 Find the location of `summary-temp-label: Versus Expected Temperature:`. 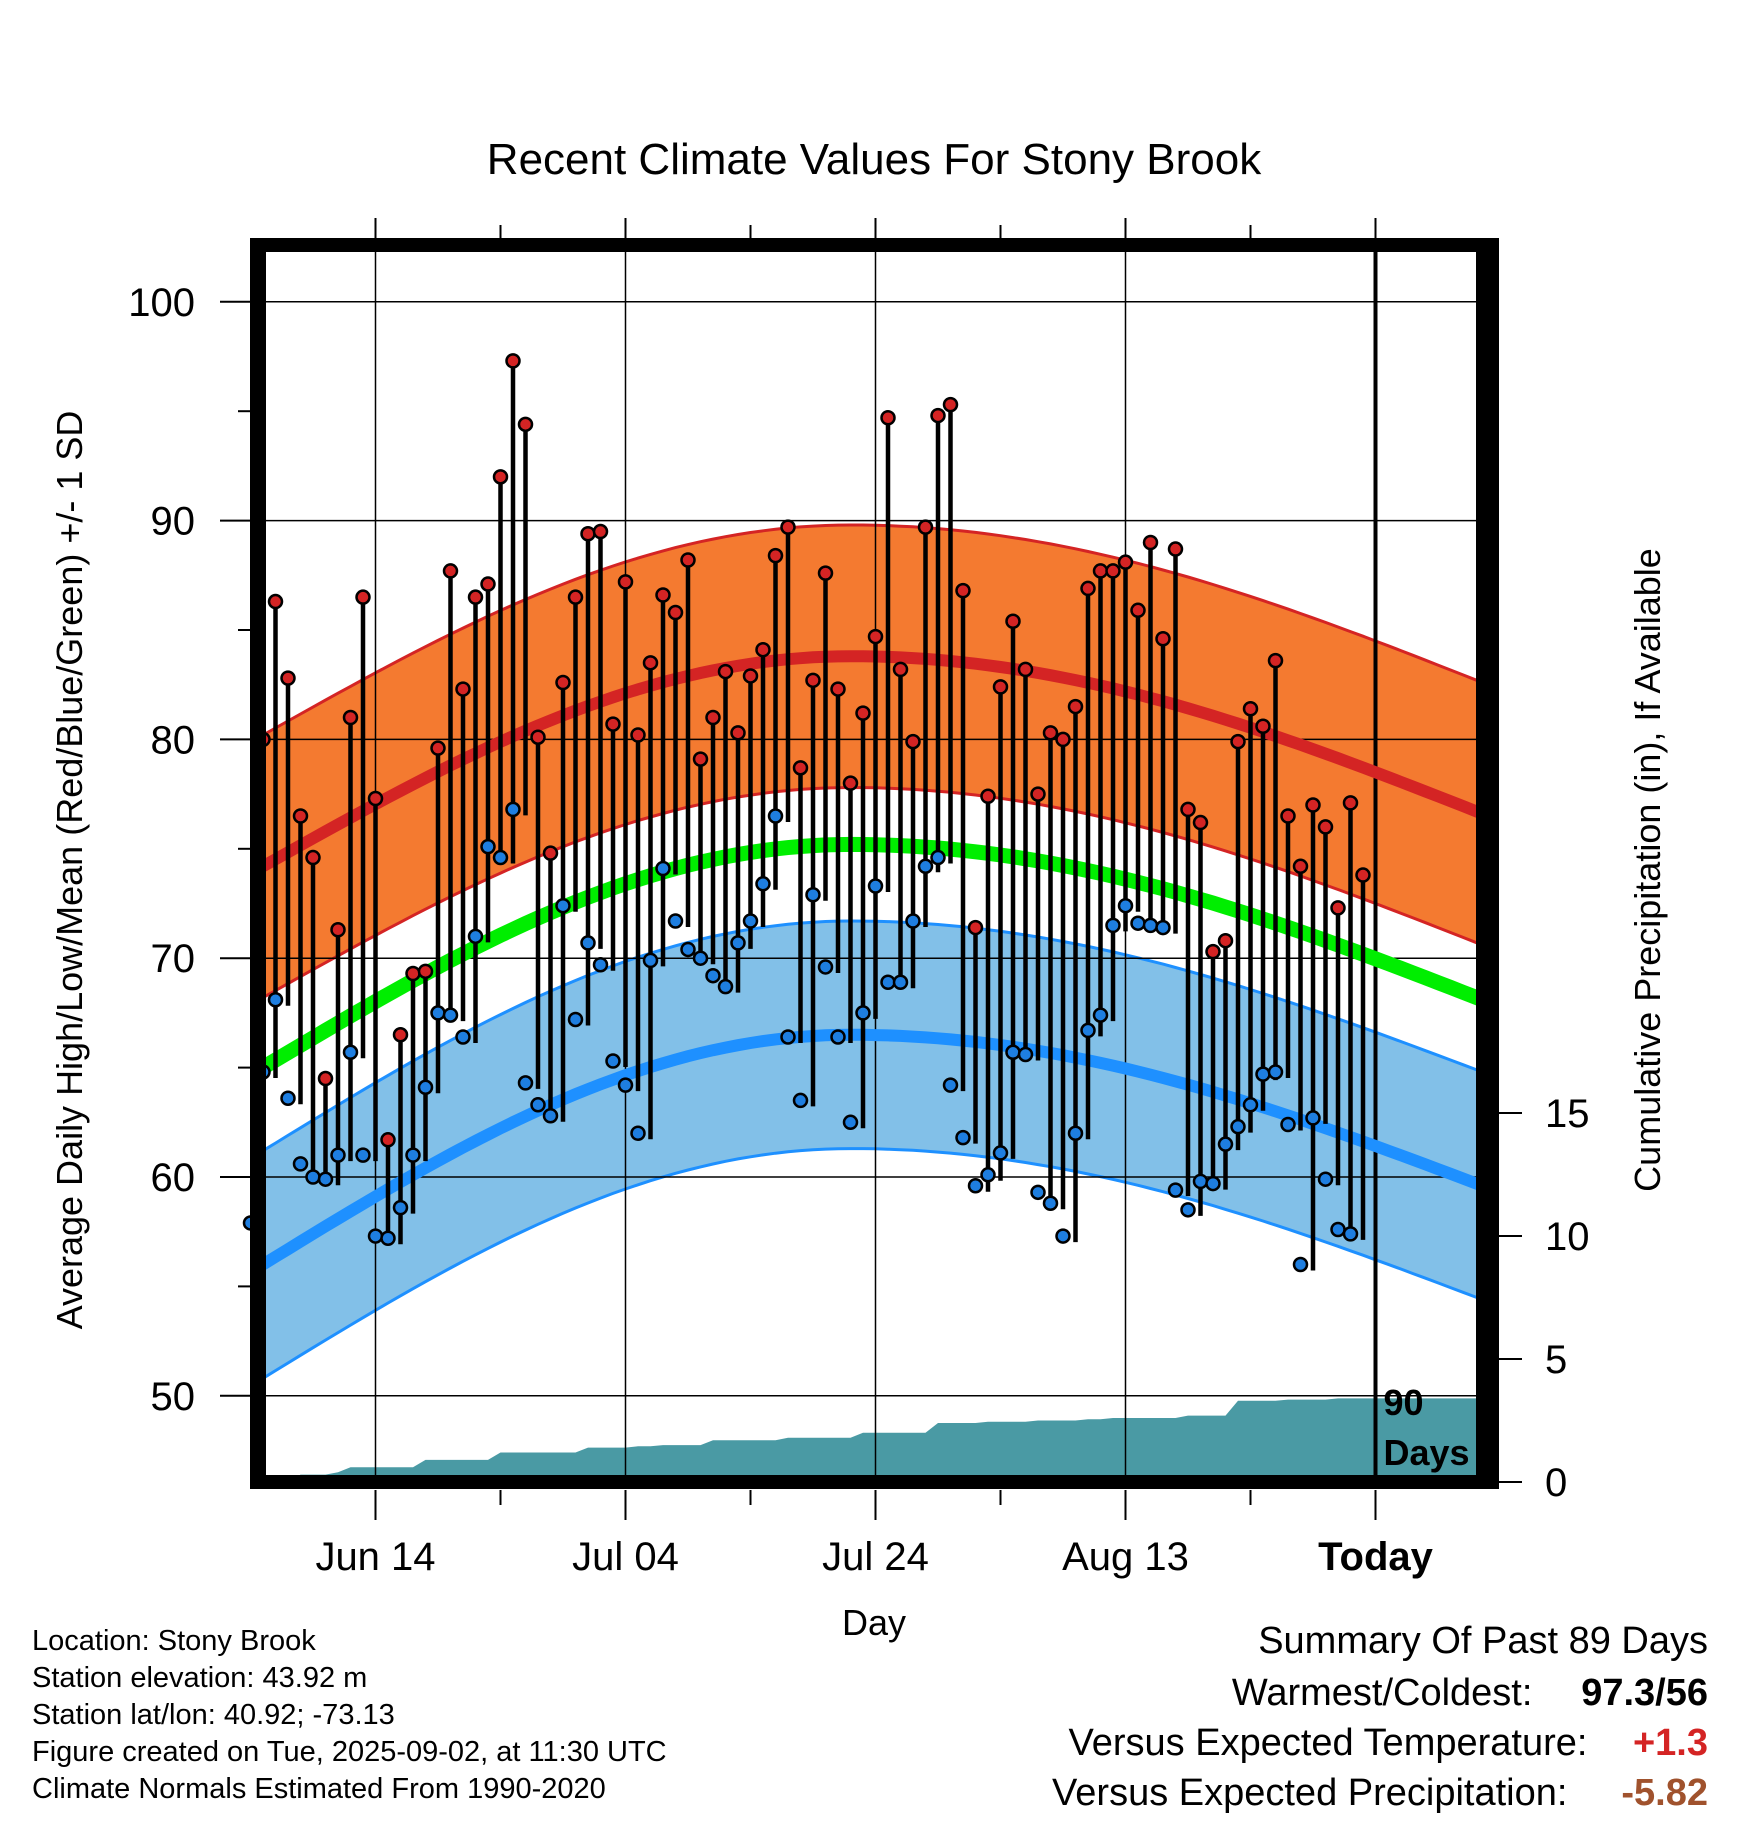

summary-temp-label: Versus Expected Temperature: is located at coordinates (1328, 1743).